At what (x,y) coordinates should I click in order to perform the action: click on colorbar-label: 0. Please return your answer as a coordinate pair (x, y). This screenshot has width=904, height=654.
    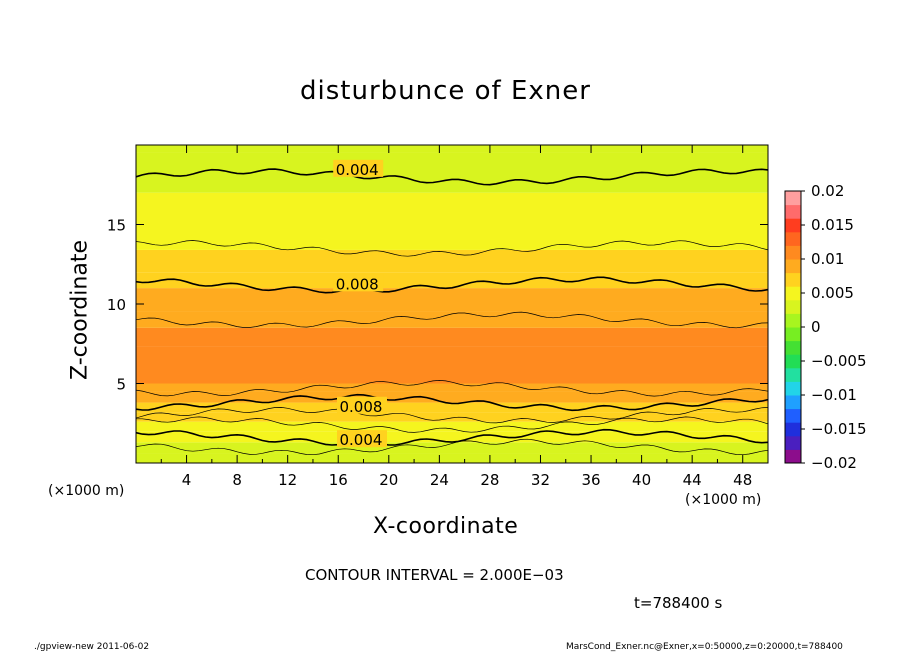
    Looking at the image, I should click on (816, 327).